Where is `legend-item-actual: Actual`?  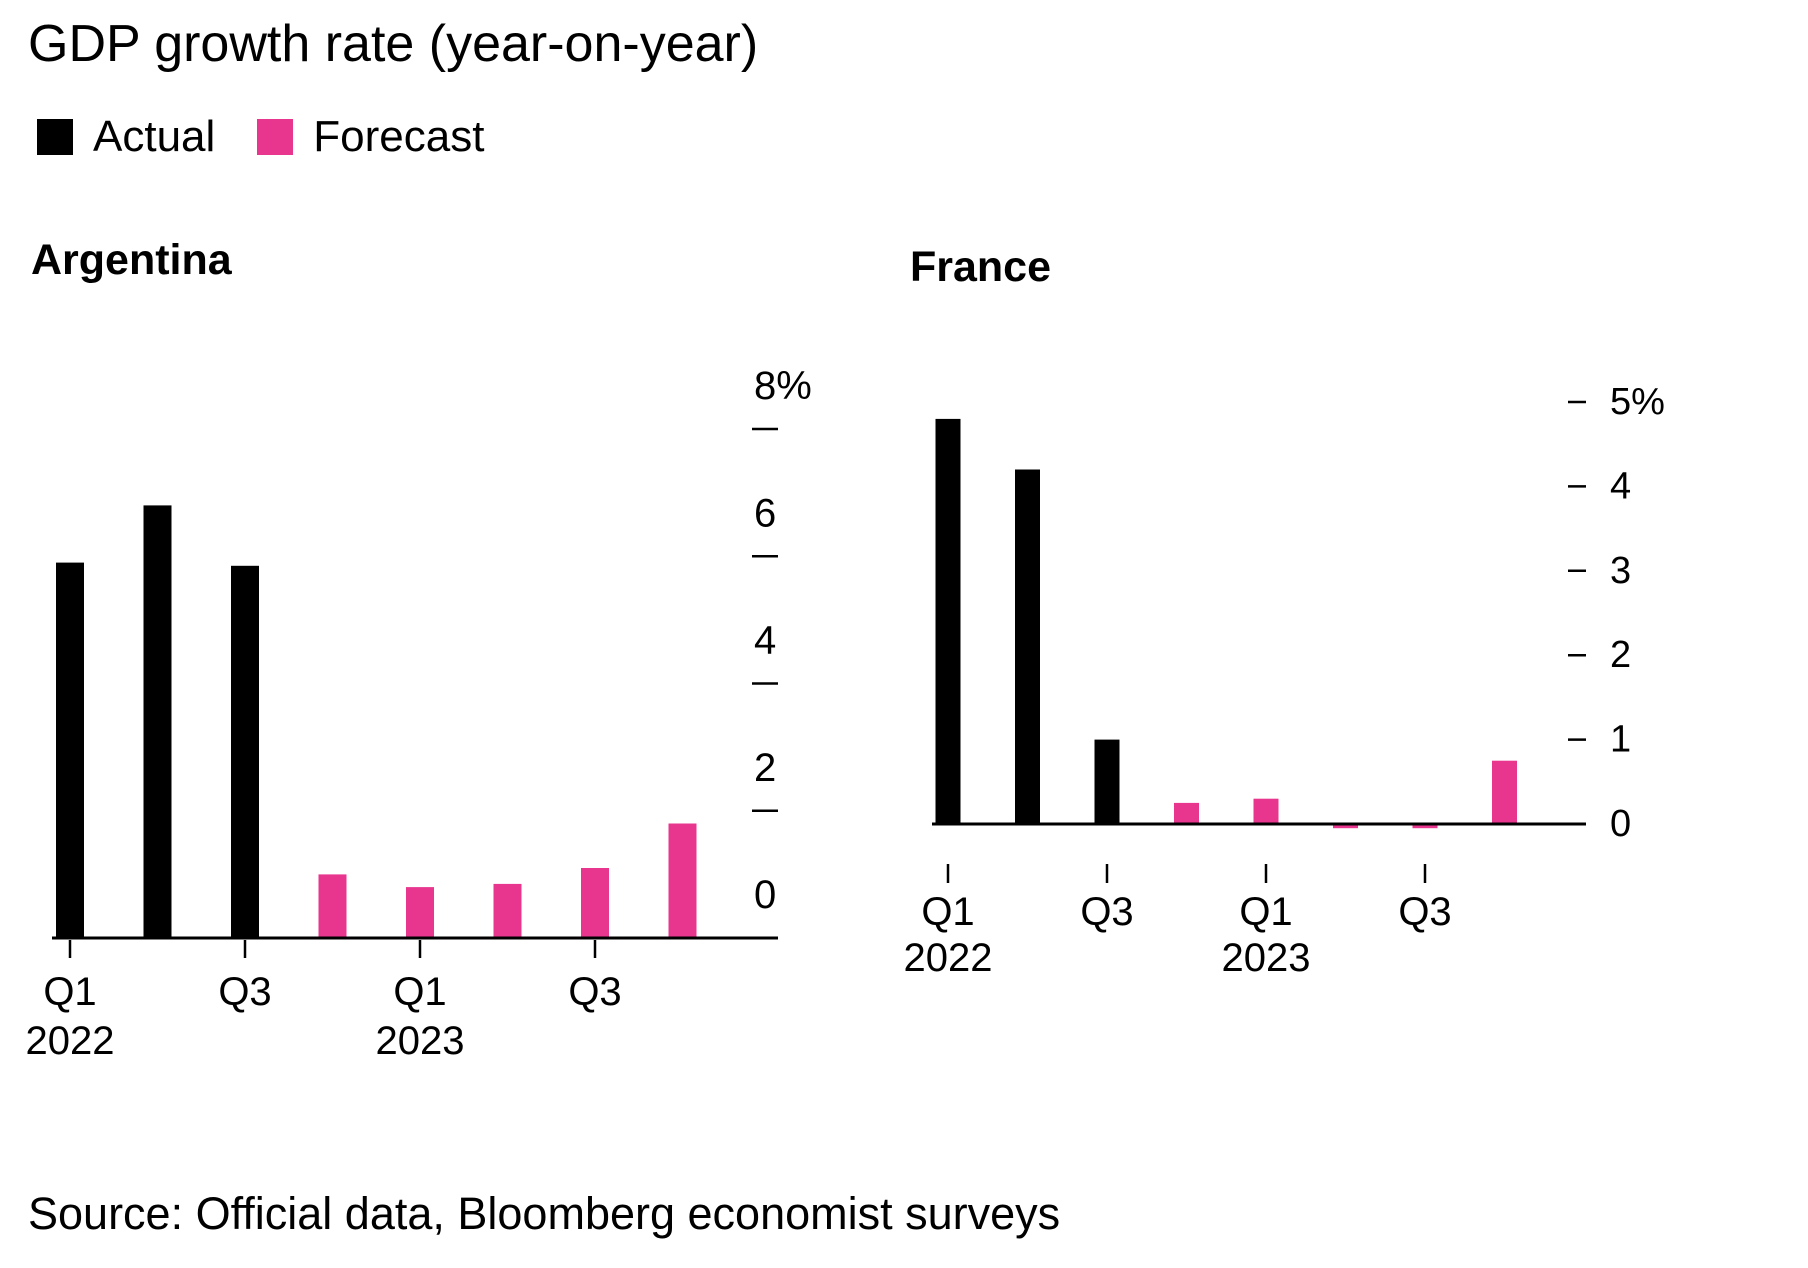
legend-item-actual: Actual is located at coordinates (126, 137).